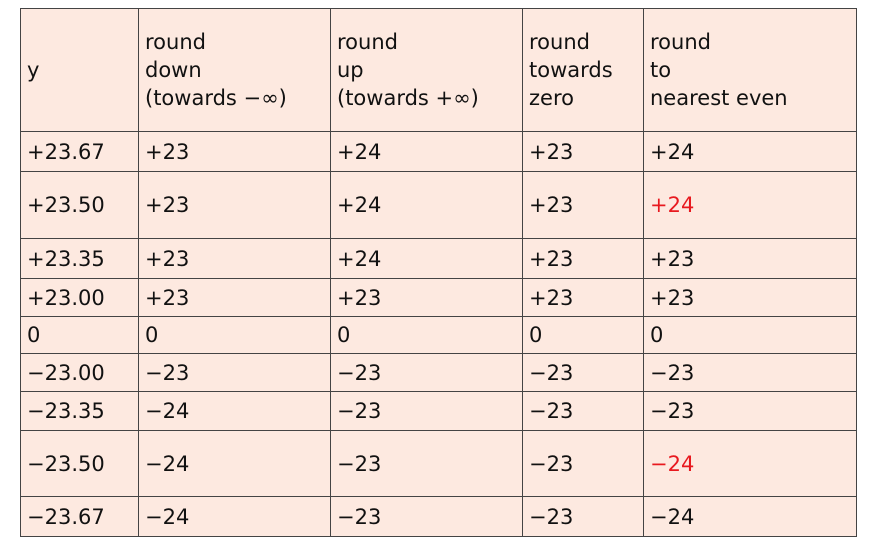  I want to click on cell-round-towards-zero: 0, so click(583, 335).